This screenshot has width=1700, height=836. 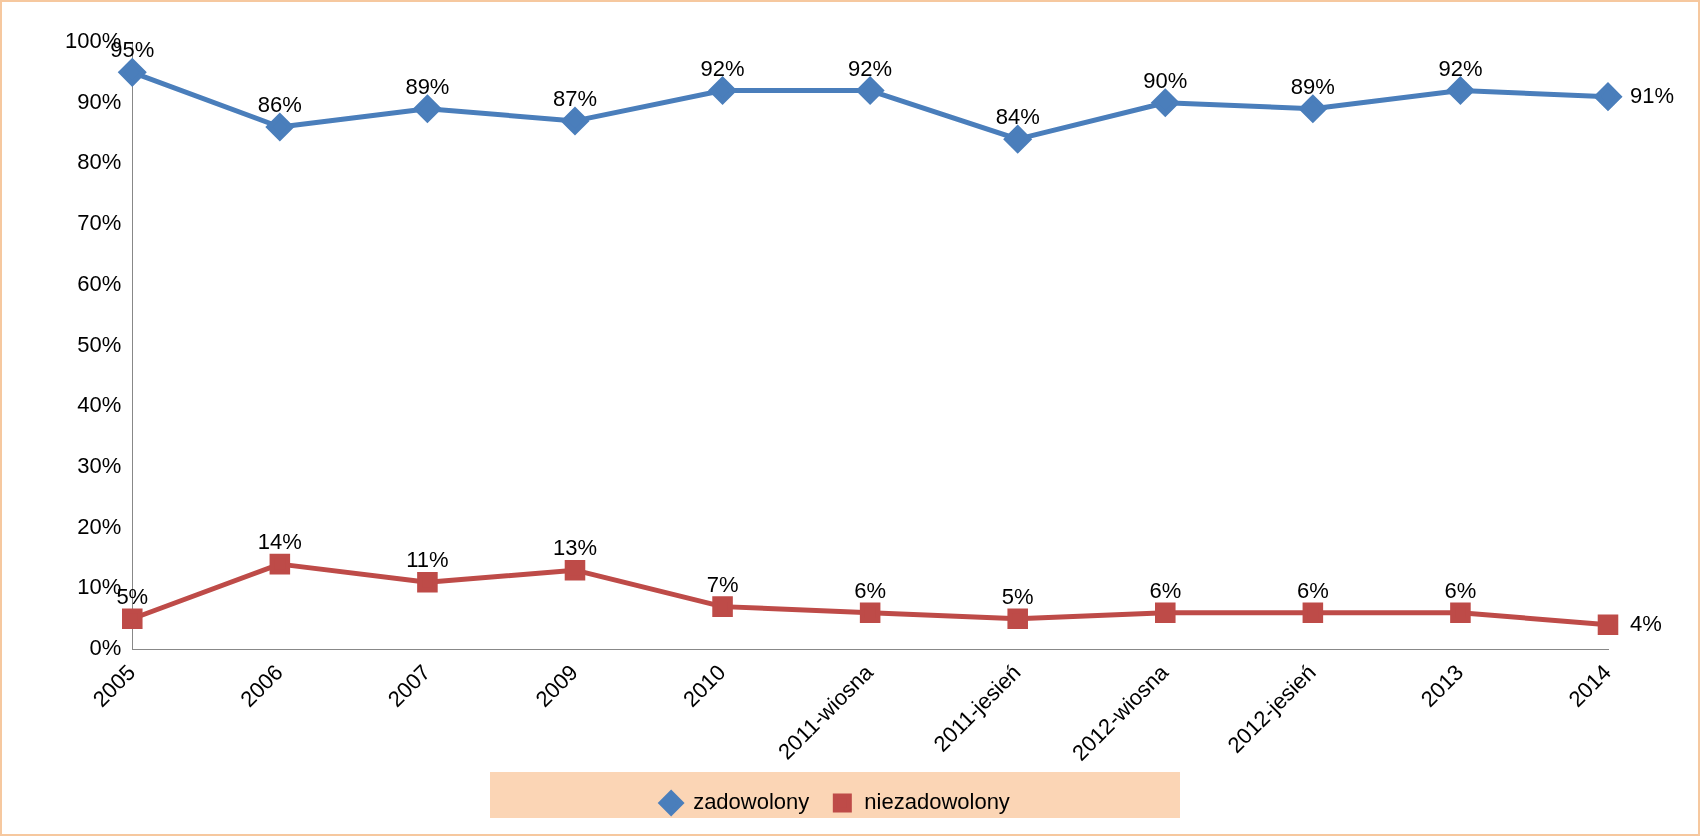 What do you see at coordinates (99, 344) in the screenshot?
I see `y-tick-label: 50%` at bounding box center [99, 344].